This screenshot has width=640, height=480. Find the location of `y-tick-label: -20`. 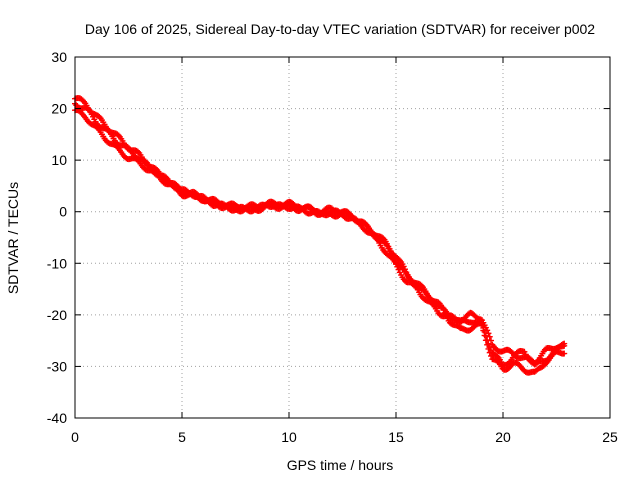

y-tick-label: -20 is located at coordinates (57, 315).